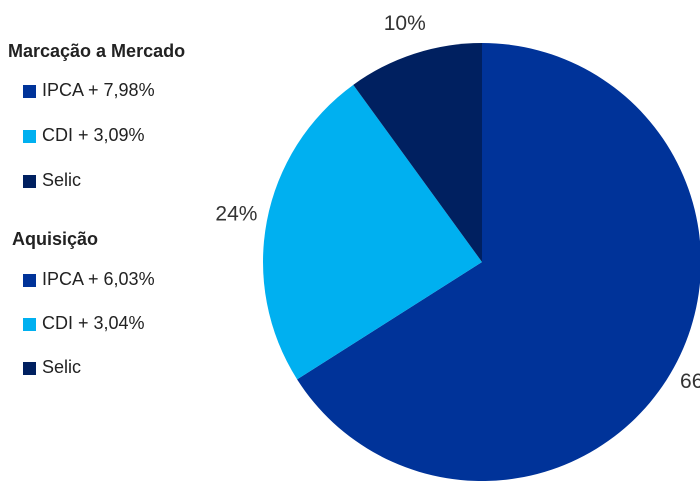  I want to click on data-label: 66%, so click(690, 381).